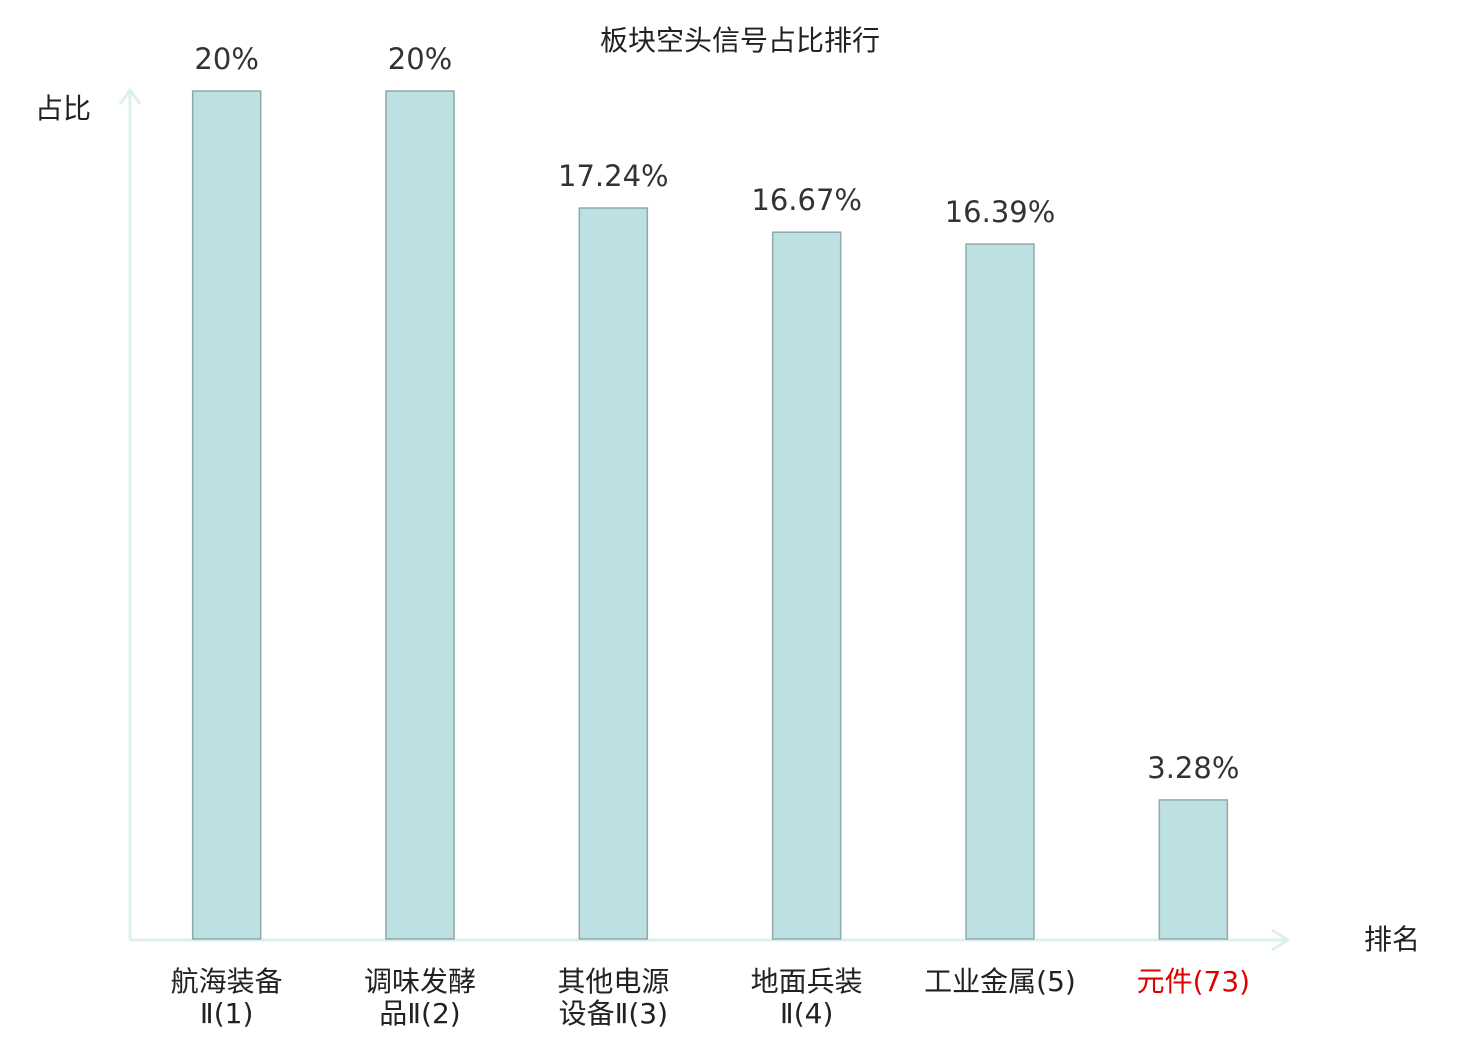 This screenshot has height=1040, width=1480. I want to click on y-arrow, so click(130, 96).